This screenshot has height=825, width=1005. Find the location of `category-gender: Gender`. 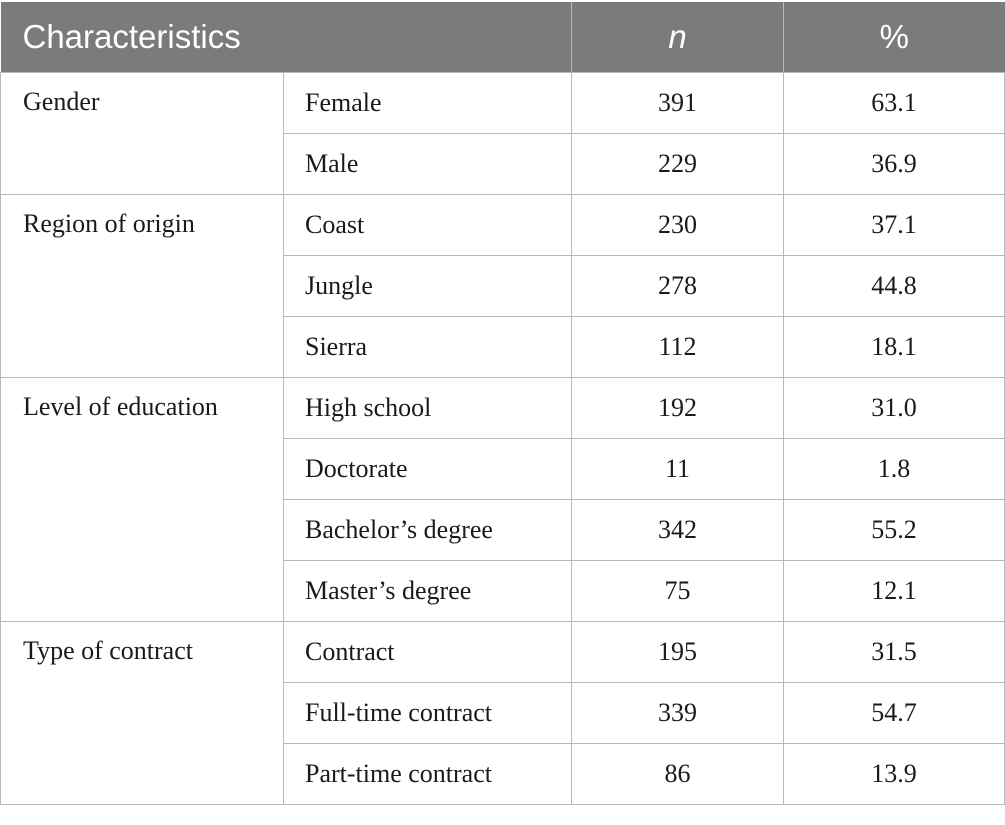

category-gender: Gender is located at coordinates (142, 133).